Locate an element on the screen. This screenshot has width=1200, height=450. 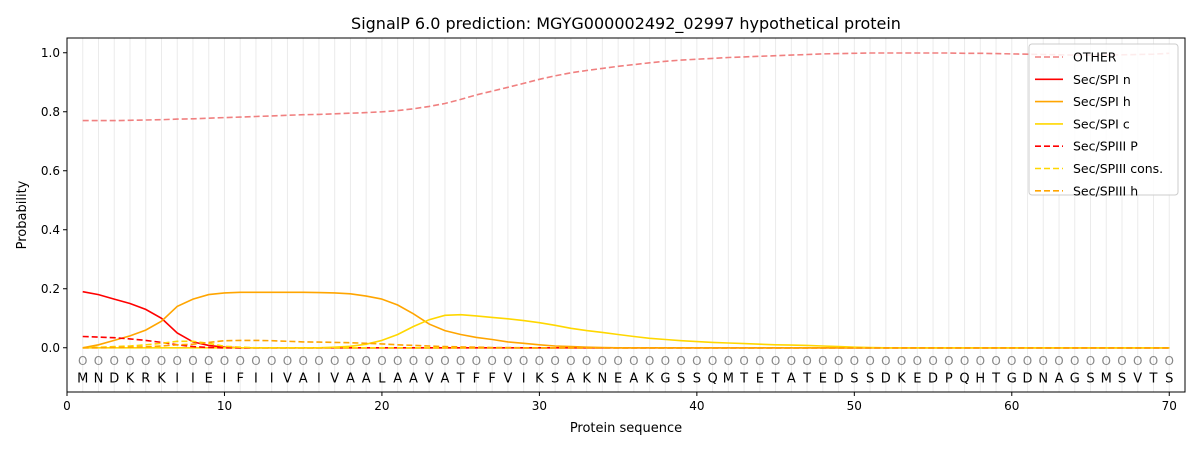
y-tick-label: 0.4 is located at coordinates (50, 230).